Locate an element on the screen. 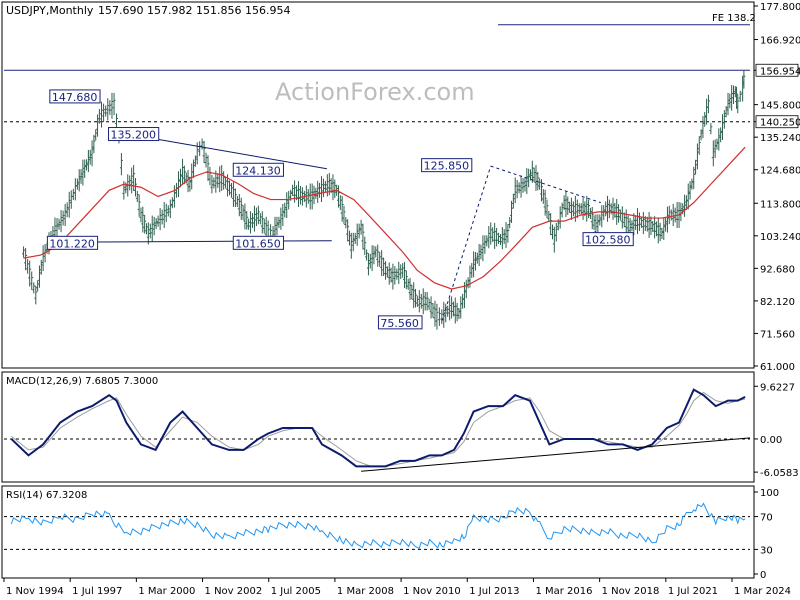 The width and height of the screenshot is (800, 600). price-annotation-label: 135.200 is located at coordinates (133, 135).